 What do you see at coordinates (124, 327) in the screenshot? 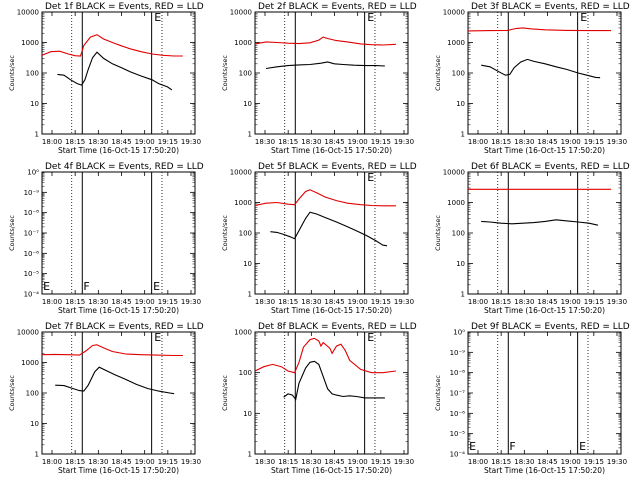
I see `panel-title: Det 7f BLACK = Events, RED = LLD` at bounding box center [124, 327].